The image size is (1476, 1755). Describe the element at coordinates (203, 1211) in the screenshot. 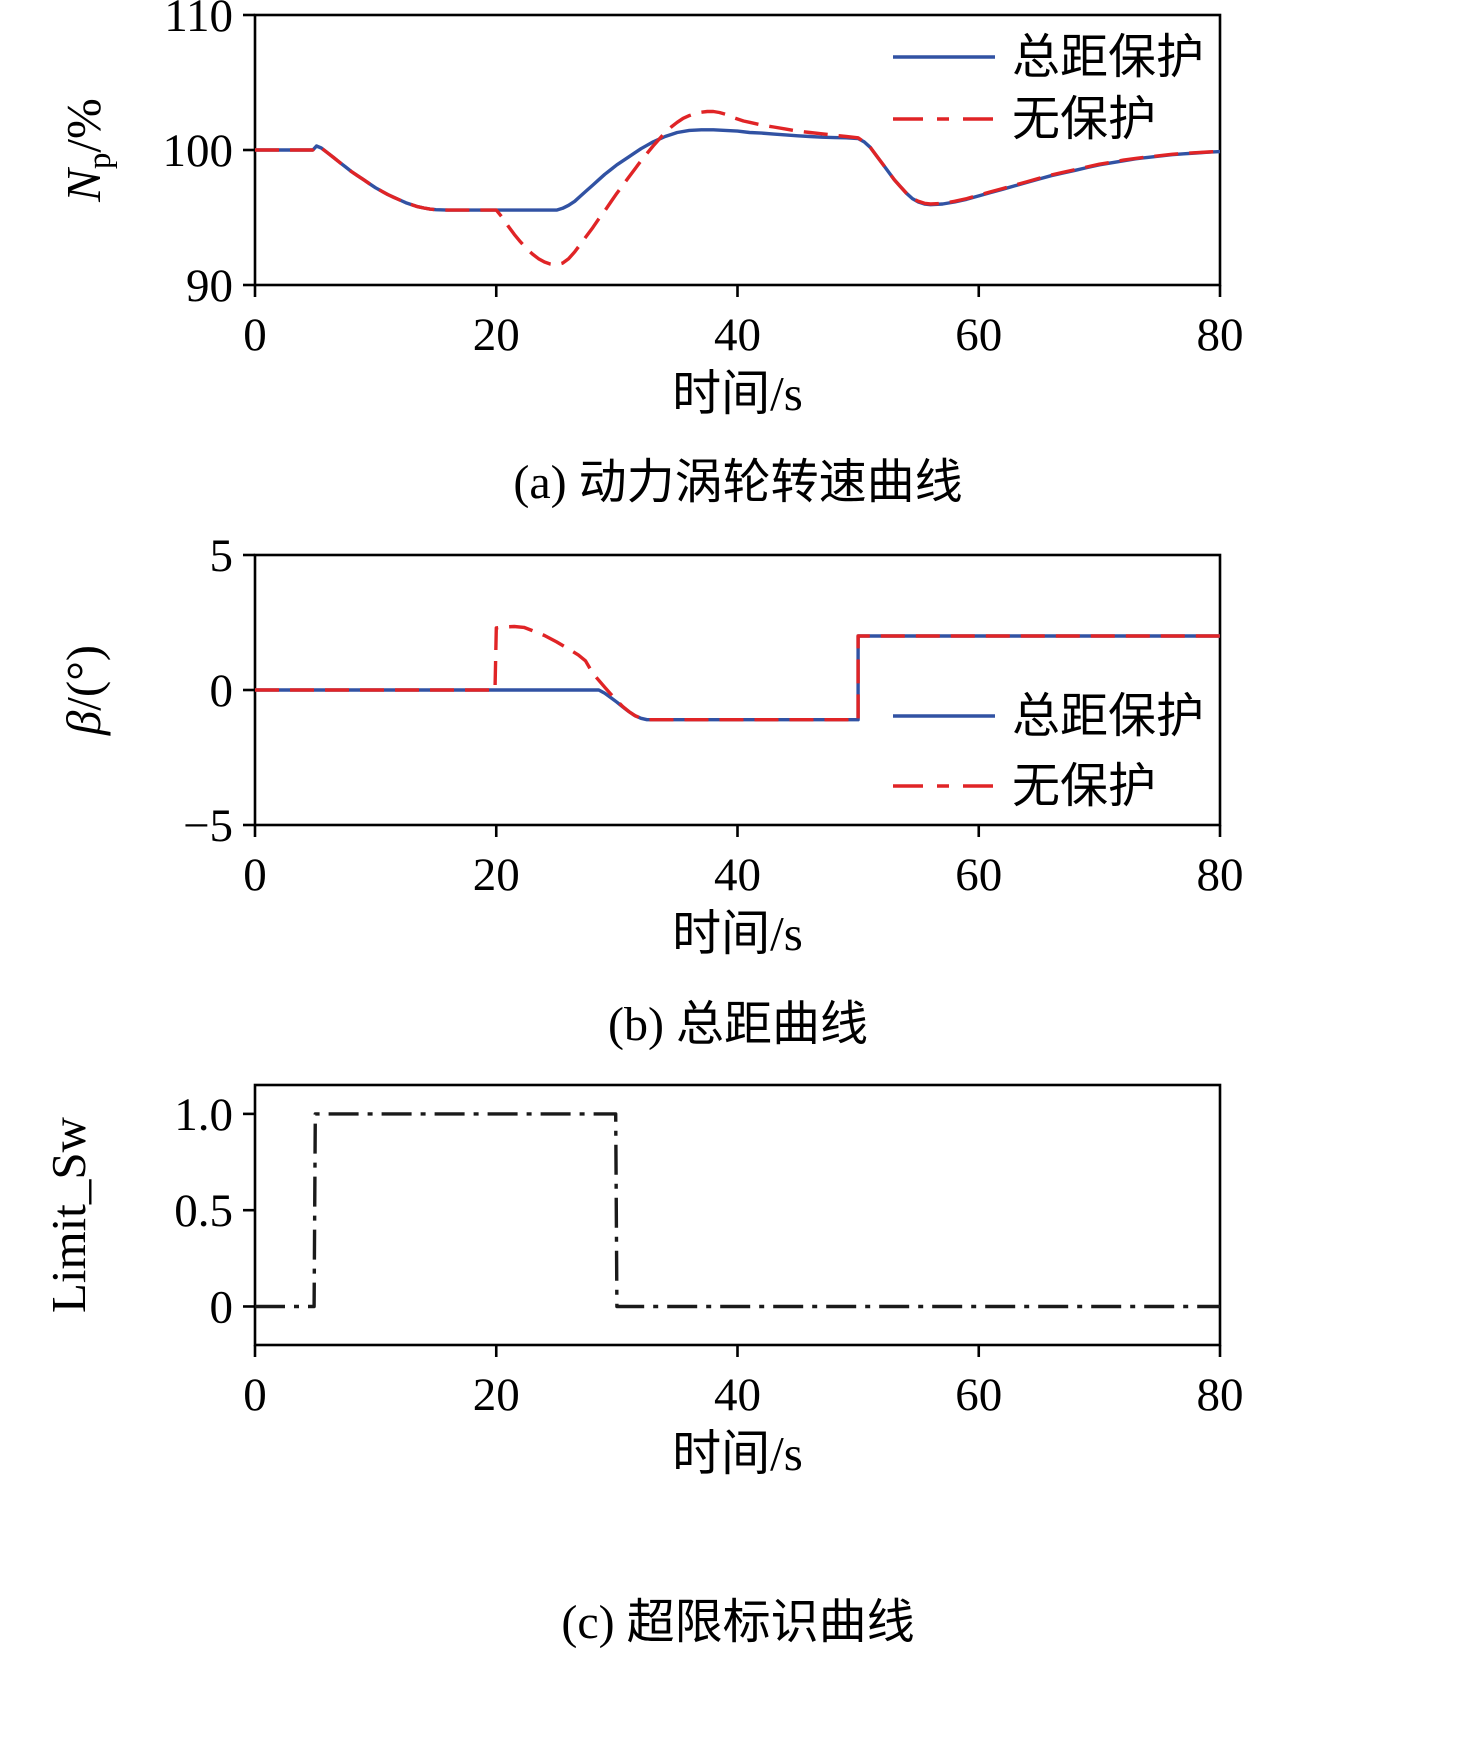

I see `y-tick-label: 0.5` at that location.